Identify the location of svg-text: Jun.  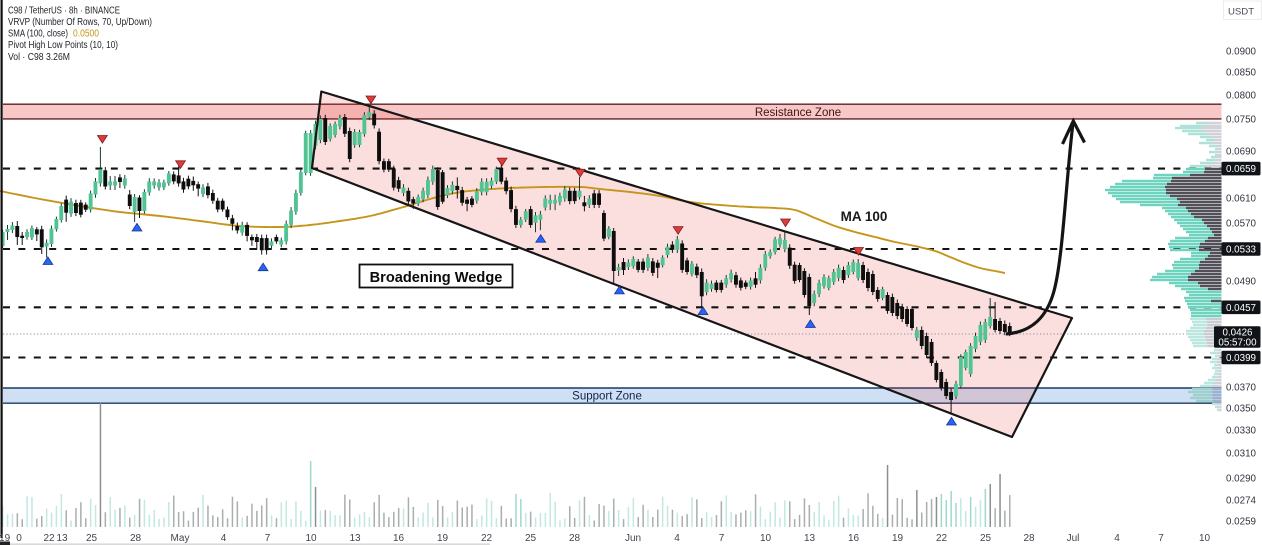
(633, 538).